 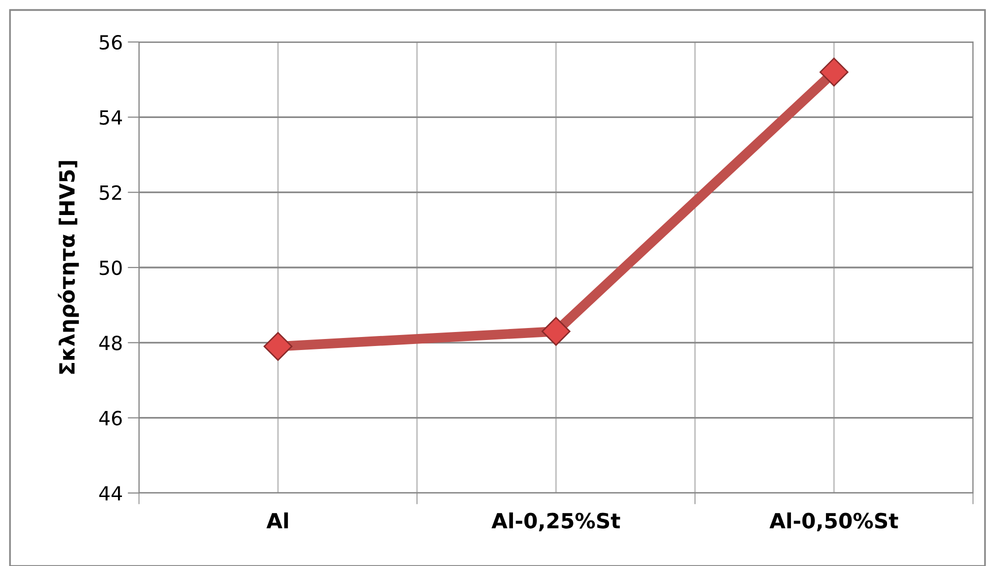 What do you see at coordinates (111, 268) in the screenshot?
I see `y-tick-label: 50` at bounding box center [111, 268].